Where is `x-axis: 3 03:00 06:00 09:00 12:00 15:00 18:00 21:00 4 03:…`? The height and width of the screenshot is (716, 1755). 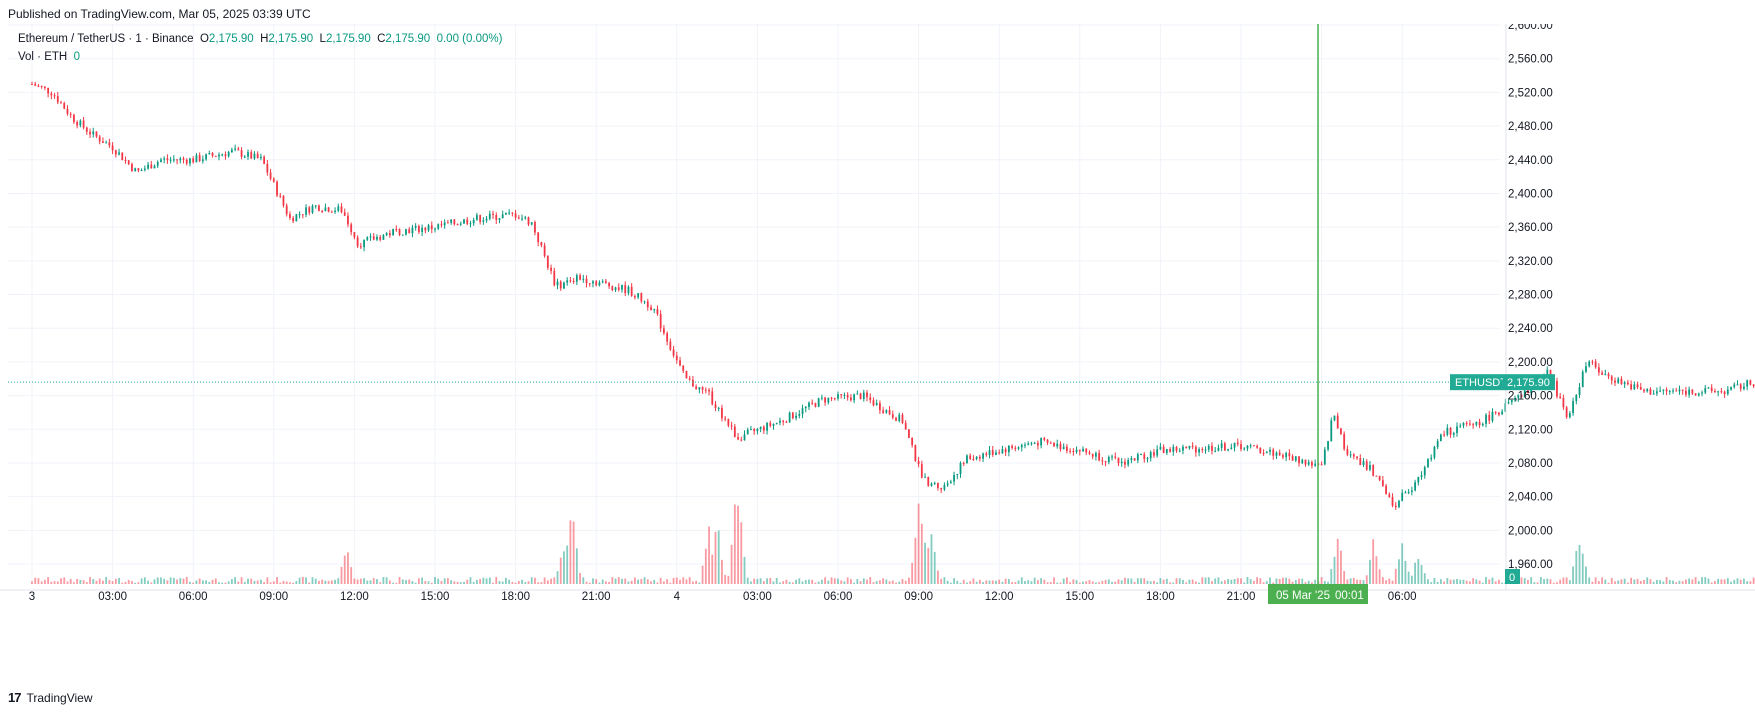
x-axis: 3 03:00 06:00 09:00 12:00 15:00 18:00 21:00 4 03:… is located at coordinates (877, 596).